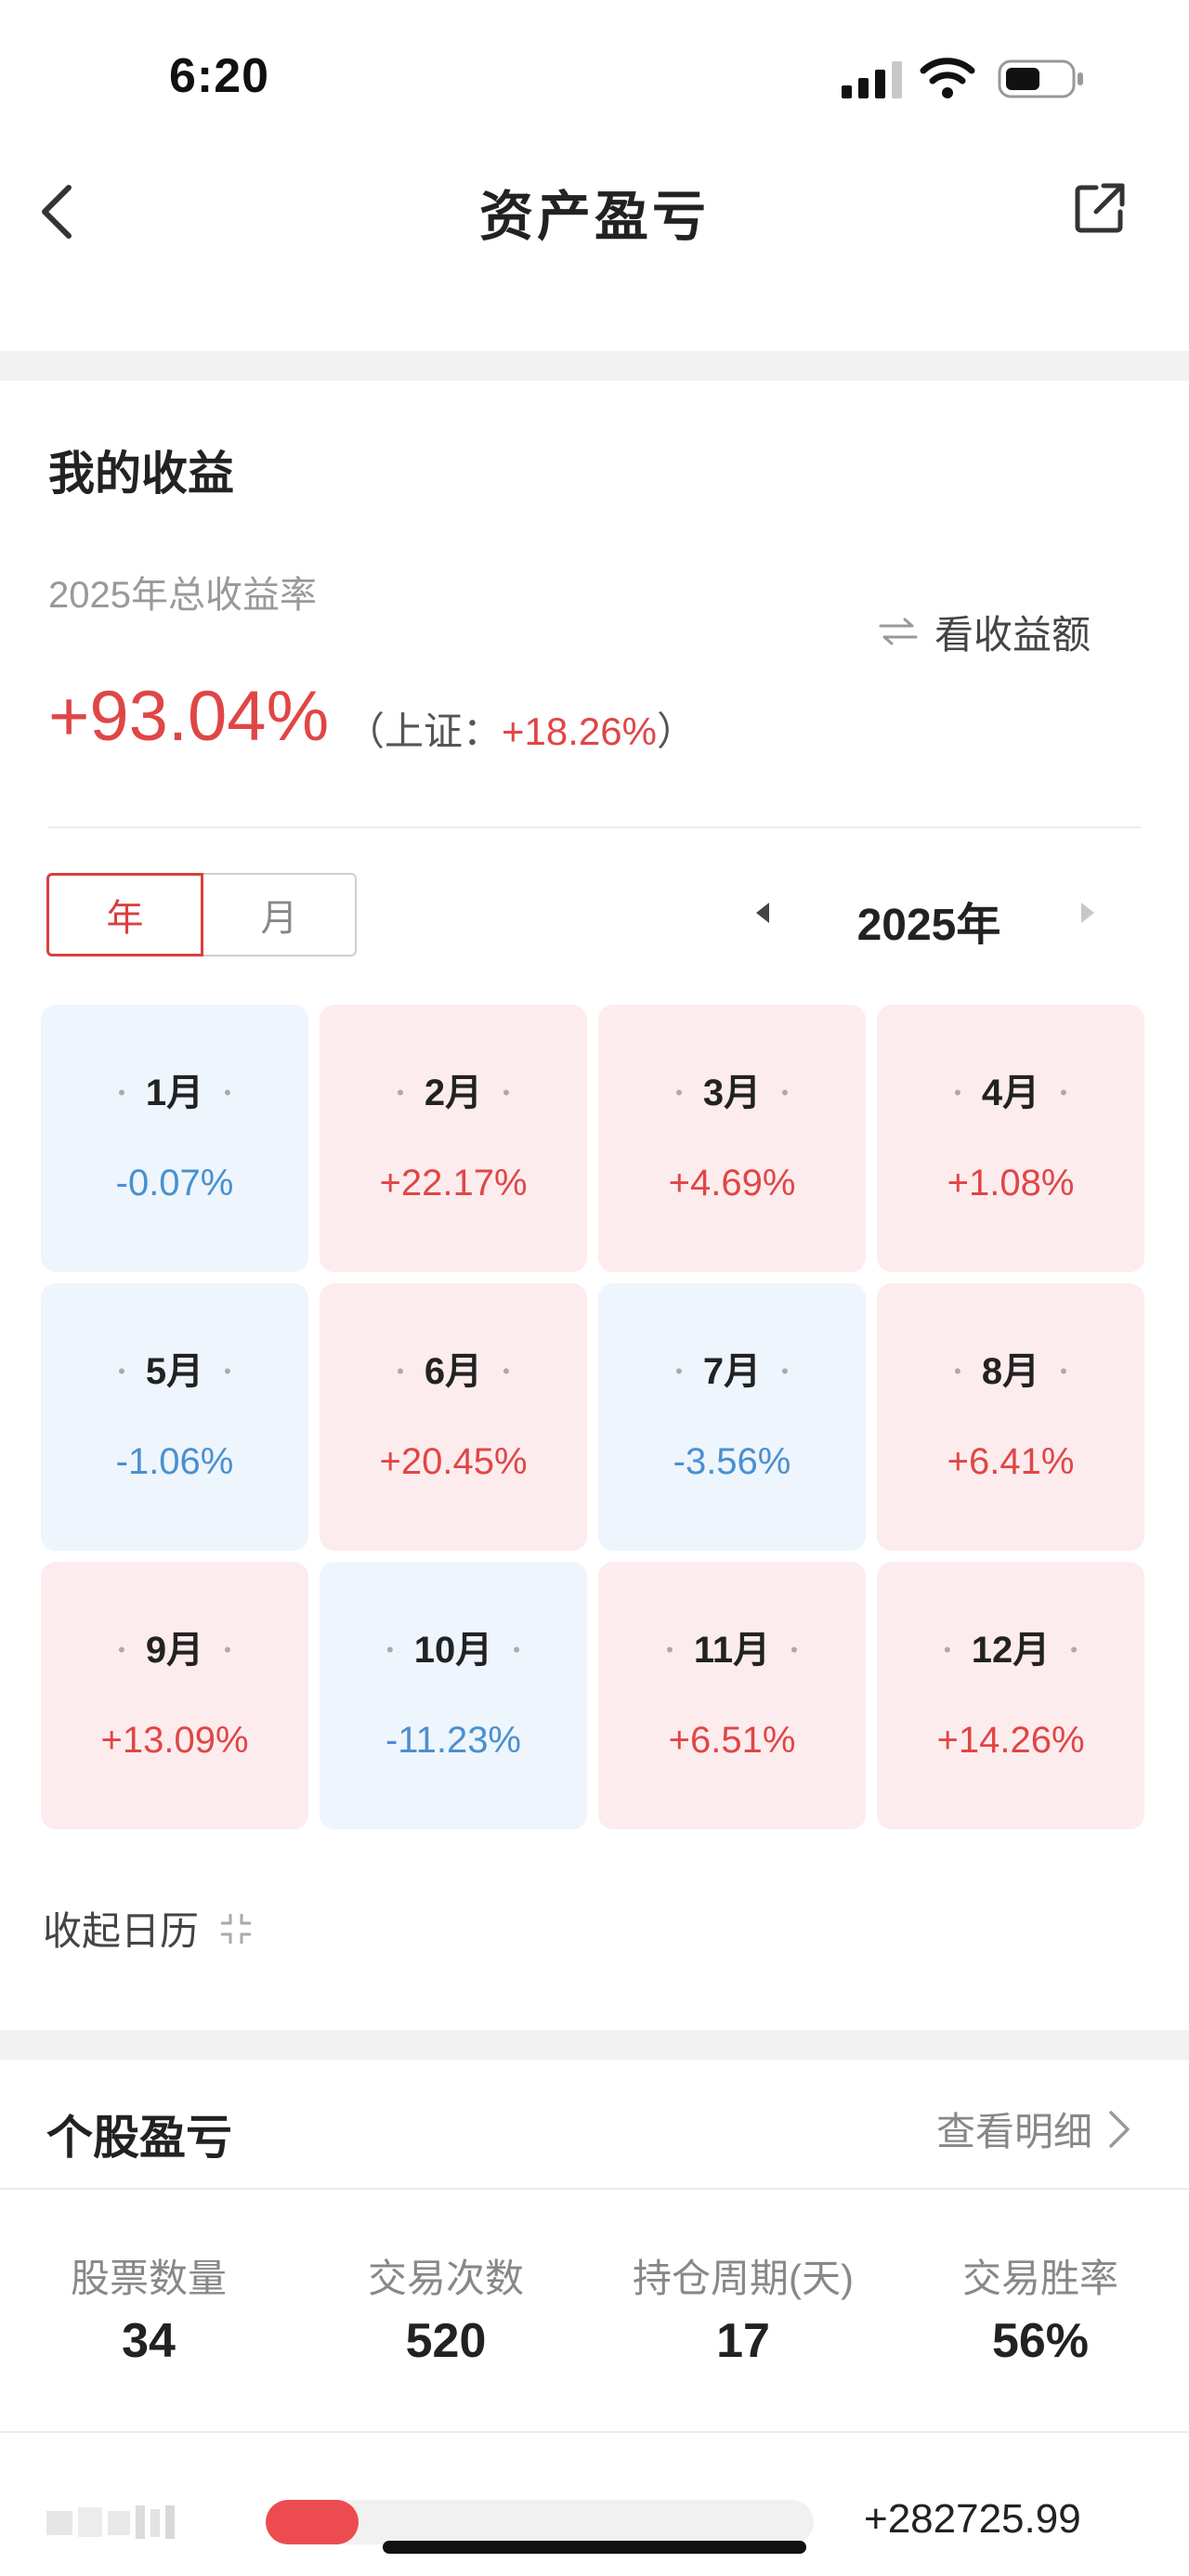 This screenshot has height=2576, width=1189. What do you see at coordinates (947, 78) in the screenshot?
I see `wifi-icon` at bounding box center [947, 78].